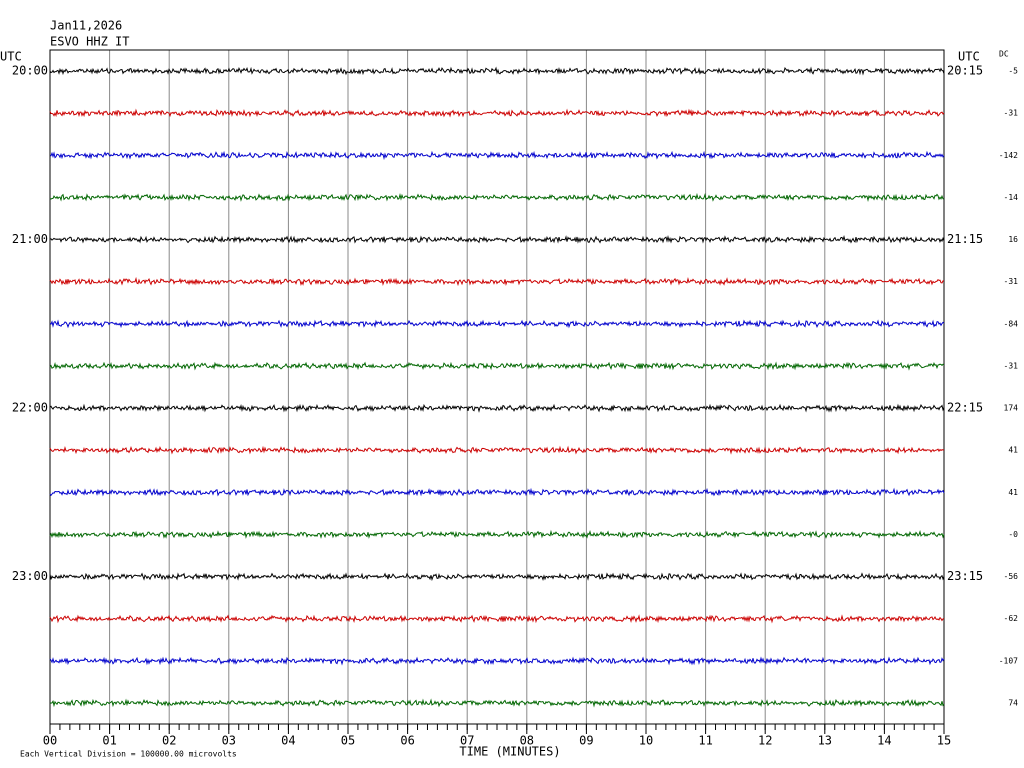 The height and width of the screenshot is (768, 1024). I want to click on dc-offset: 16, so click(1013, 239).